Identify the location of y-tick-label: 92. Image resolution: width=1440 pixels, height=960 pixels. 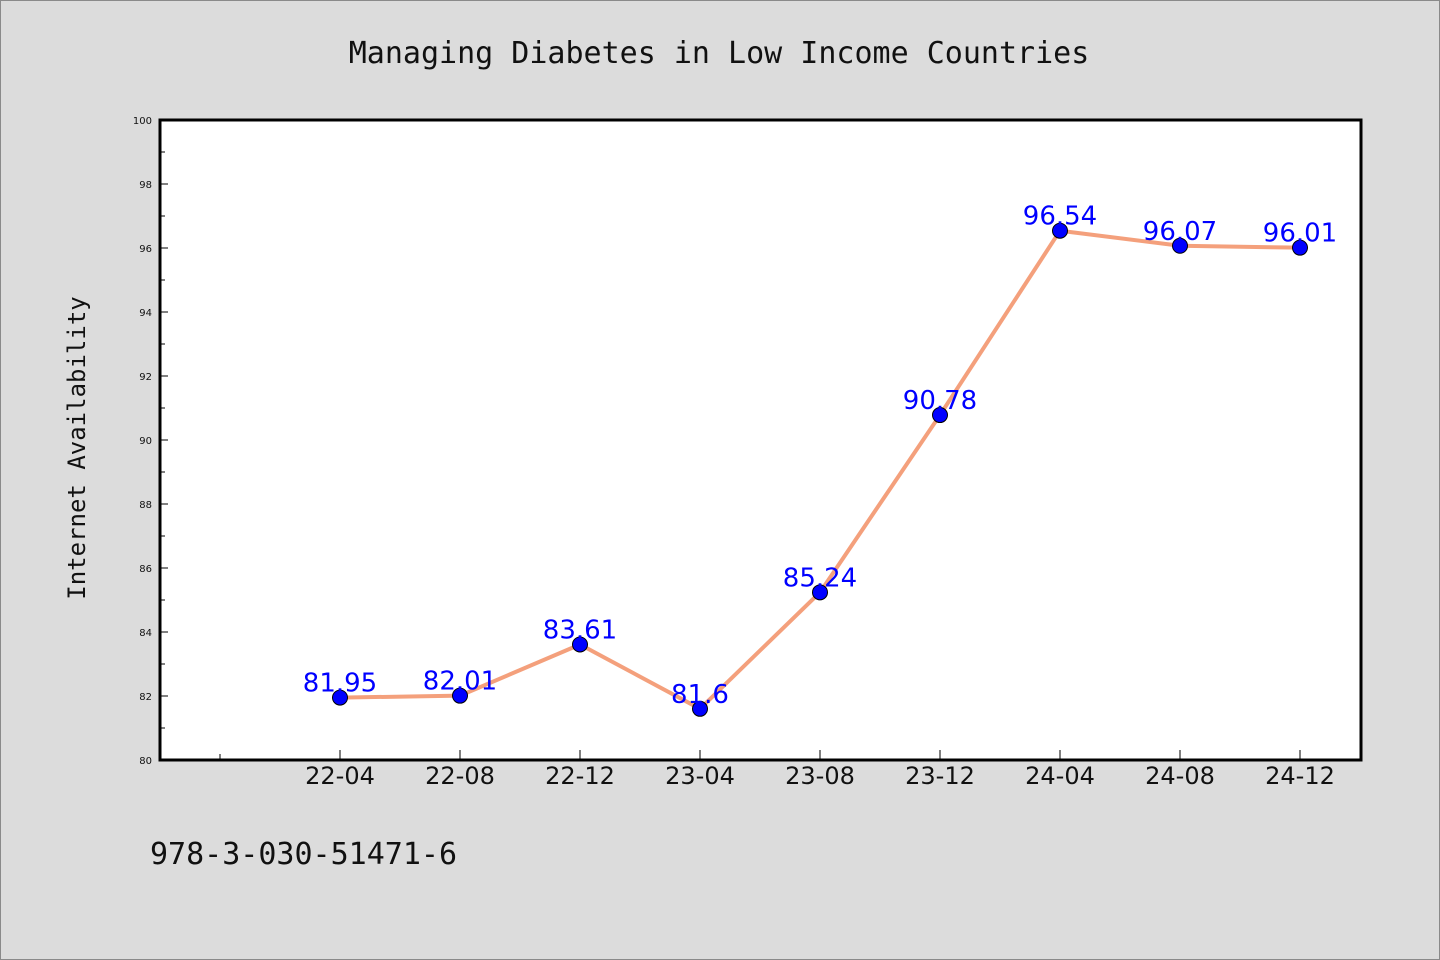
(145, 377).